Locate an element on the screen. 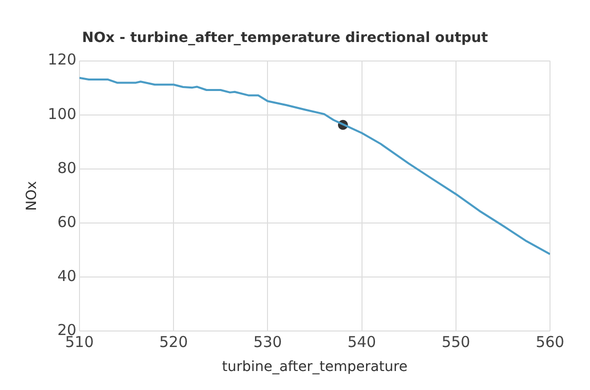  x-tick-label: 520 is located at coordinates (173, 342).